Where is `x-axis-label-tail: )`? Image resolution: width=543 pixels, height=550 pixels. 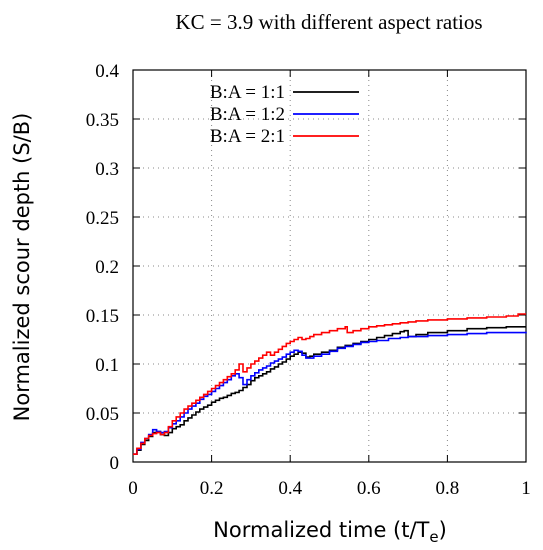
x-axis-label-tail: ) is located at coordinates (443, 530).